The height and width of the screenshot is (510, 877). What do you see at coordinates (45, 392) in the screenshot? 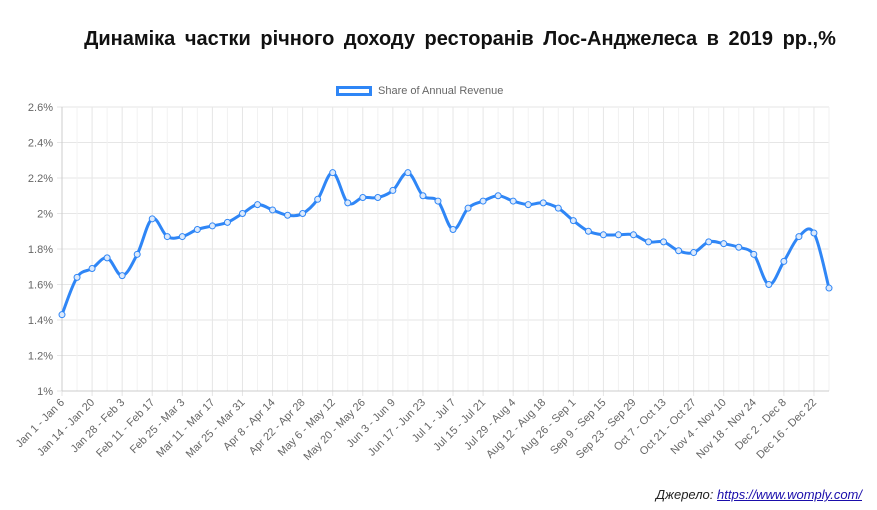
I see `y-tick-label: 1%` at bounding box center [45, 392].